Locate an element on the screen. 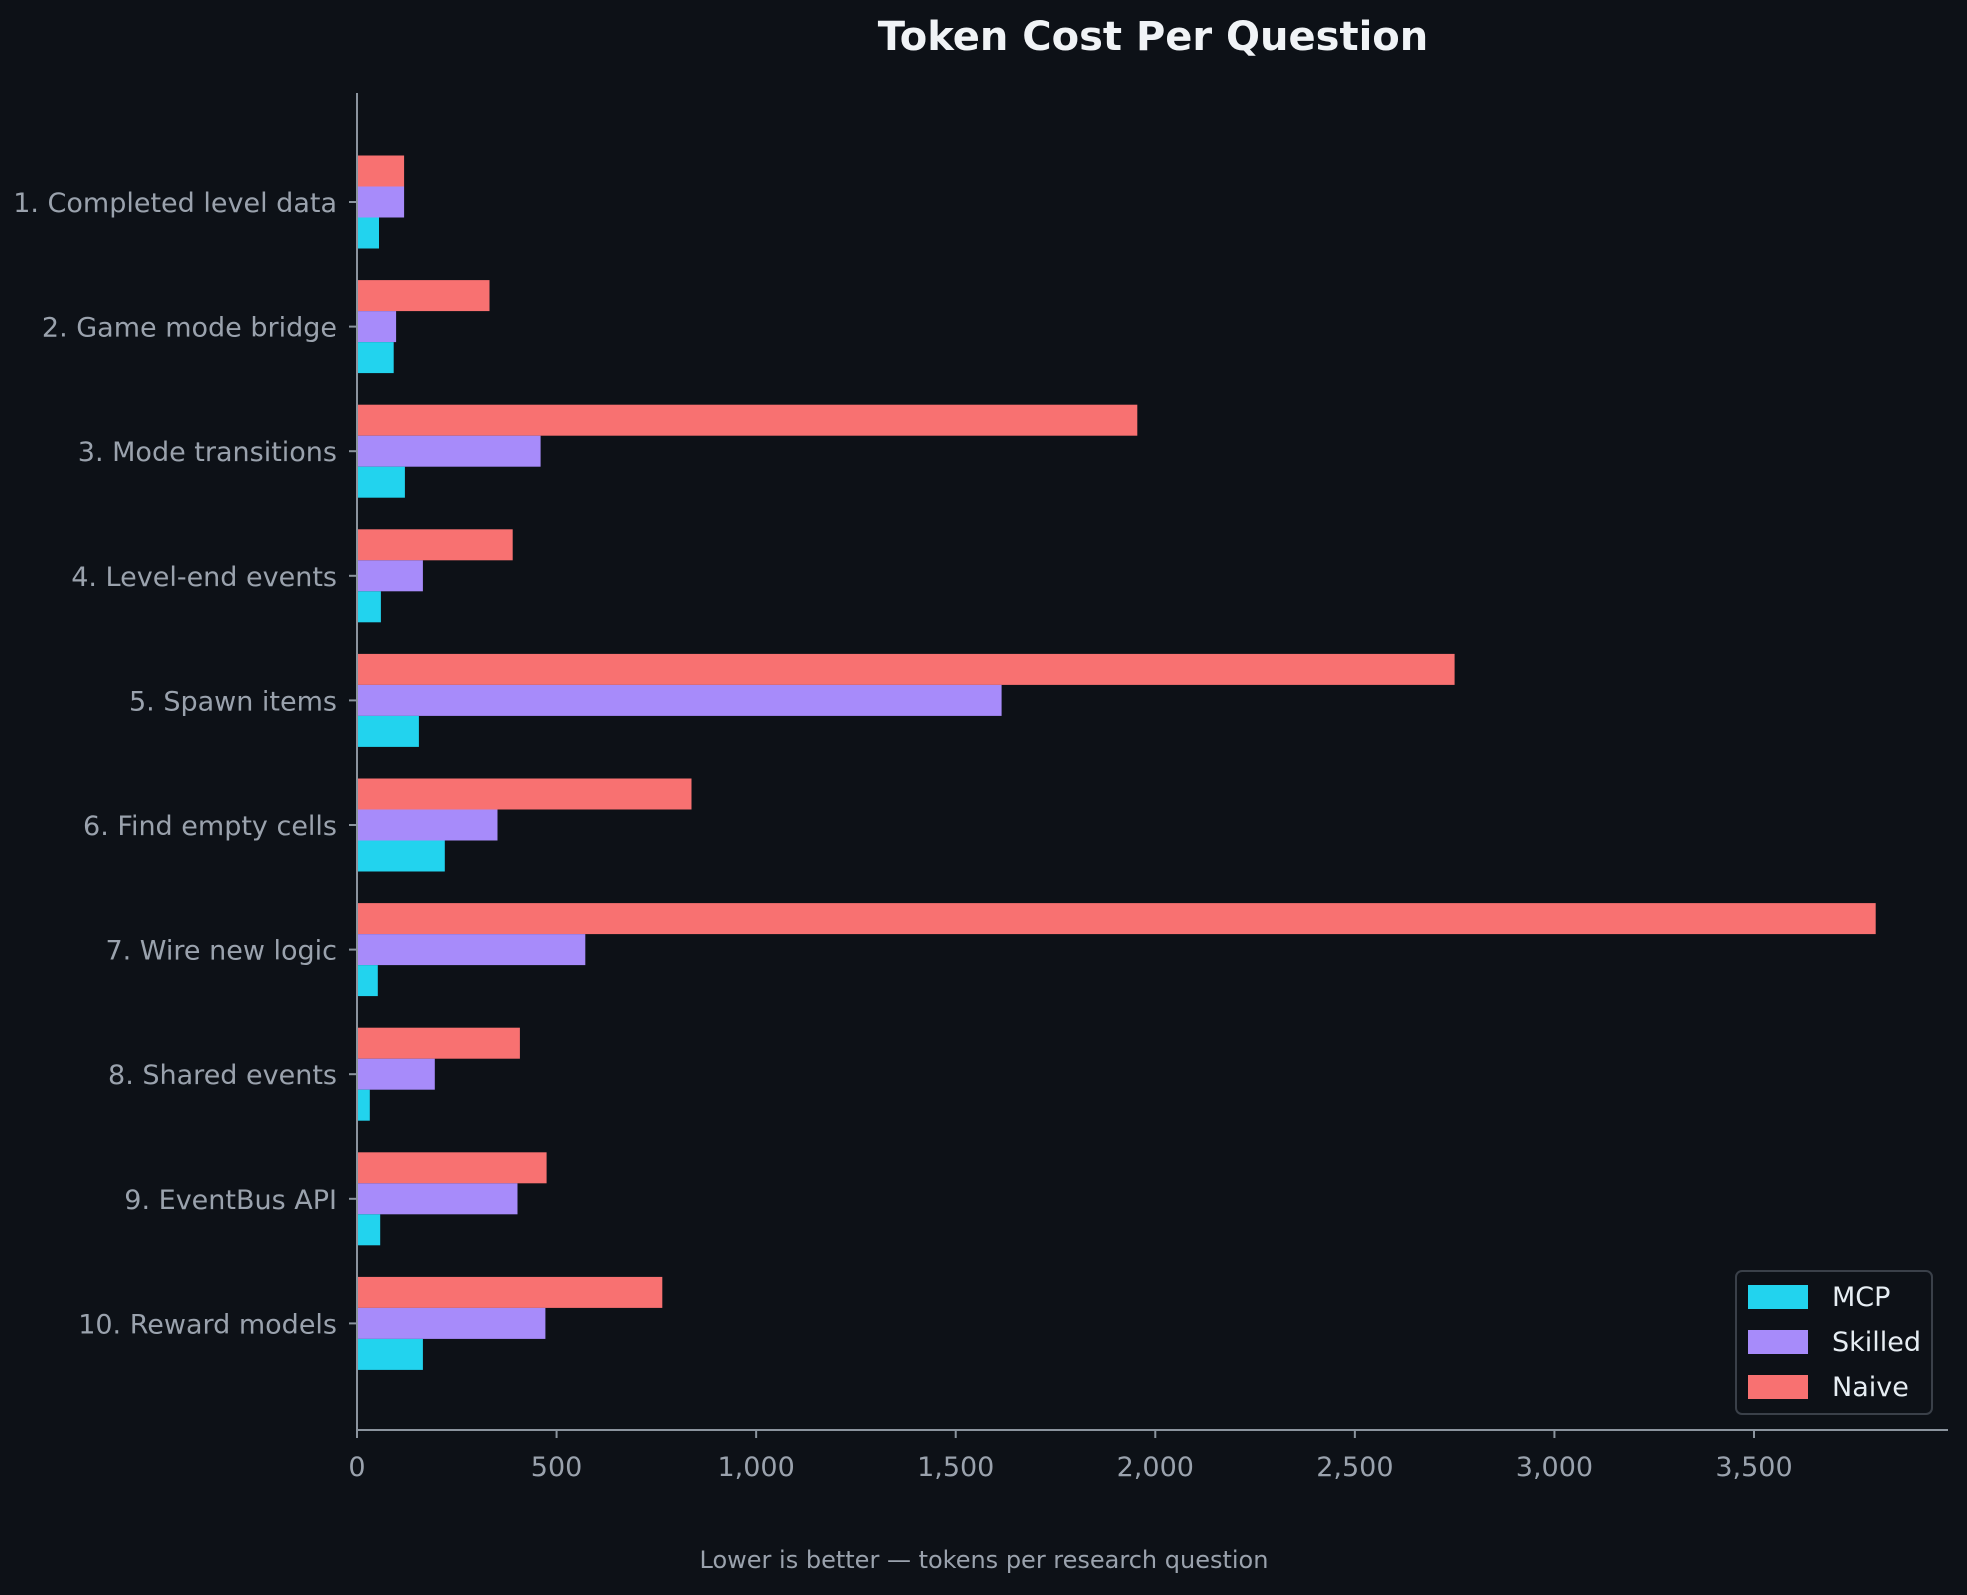 The image size is (1967, 1595). y-tick-label-2: 2. Game mode bridge is located at coordinates (189, 328).